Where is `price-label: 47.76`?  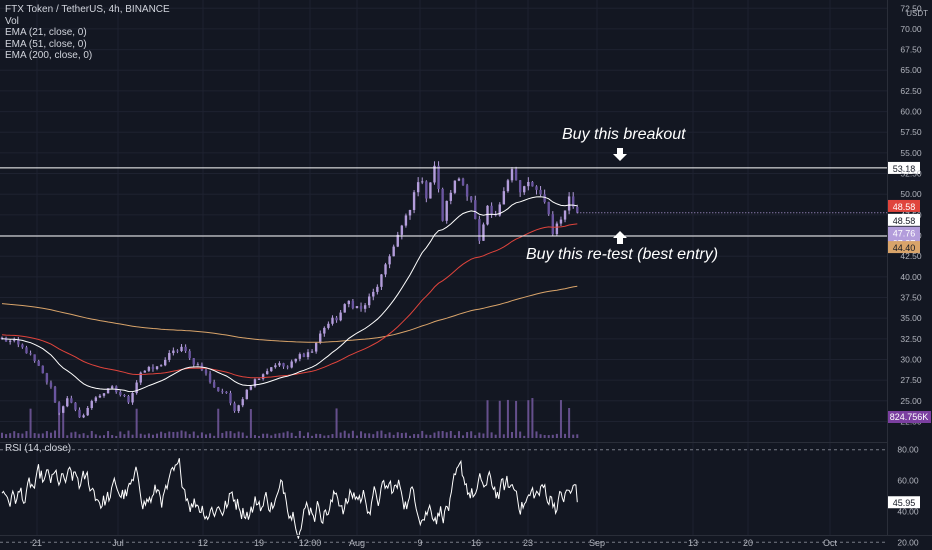
price-label: 47.76 is located at coordinates (904, 234).